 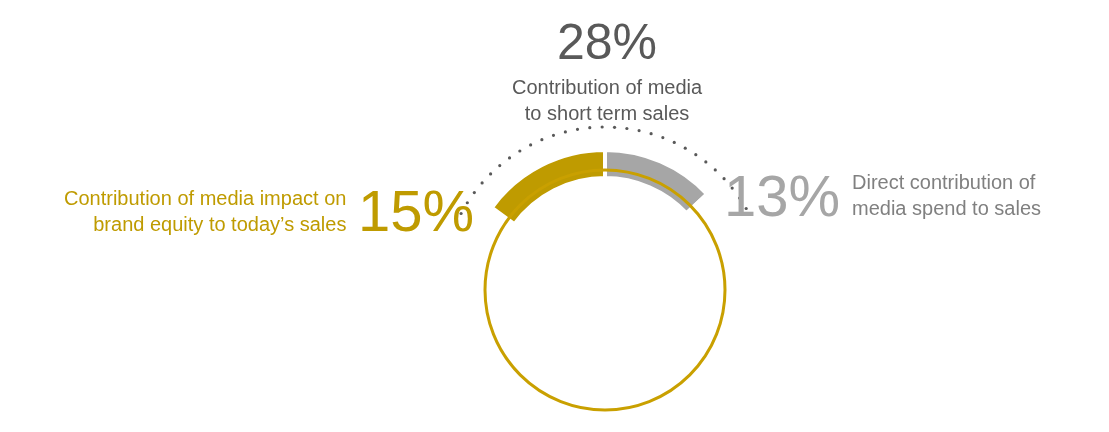 What do you see at coordinates (205, 211) in the screenshot?
I see `slice-label: Contribution of media impact on brand equity to today’s sales` at bounding box center [205, 211].